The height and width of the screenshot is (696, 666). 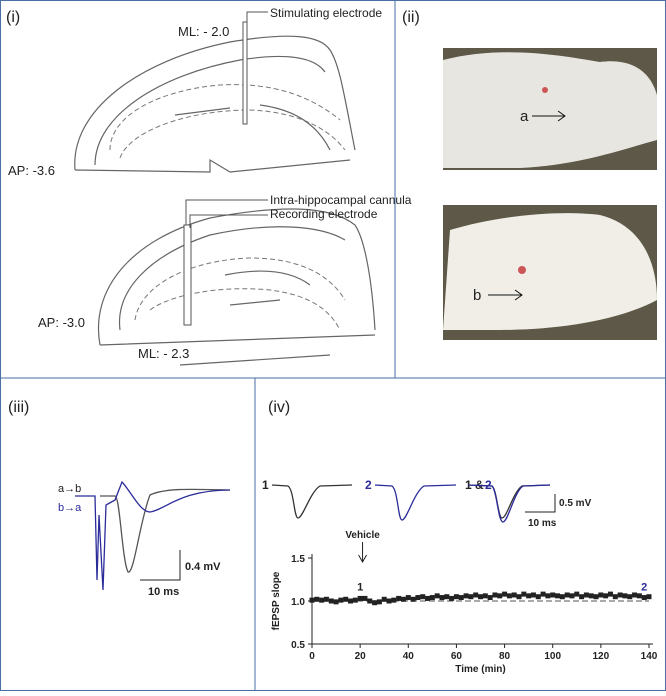 What do you see at coordinates (524, 116) in the screenshot?
I see `annotation: a` at bounding box center [524, 116].